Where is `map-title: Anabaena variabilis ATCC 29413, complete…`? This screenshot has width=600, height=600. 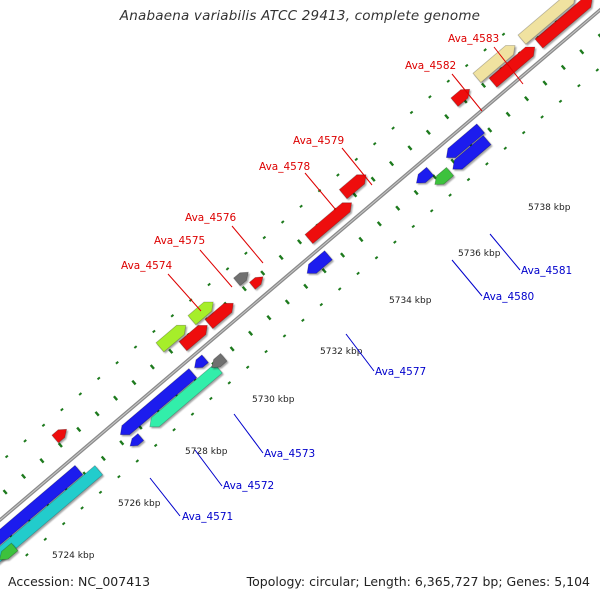
map-title: Anabaena variabilis ATCC 29413, complete… is located at coordinates (300, 16).